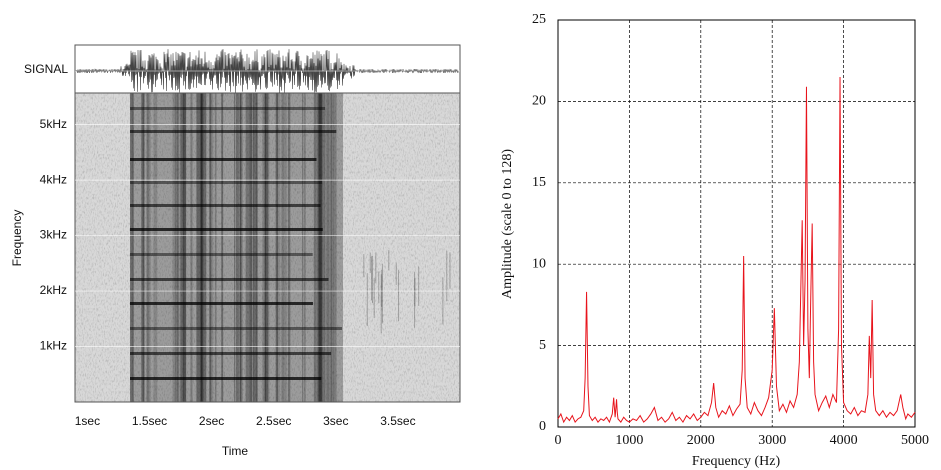 The width and height of the screenshot is (941, 470). What do you see at coordinates (772, 440) in the screenshot?
I see `x-tick-label: 3000` at bounding box center [772, 440].